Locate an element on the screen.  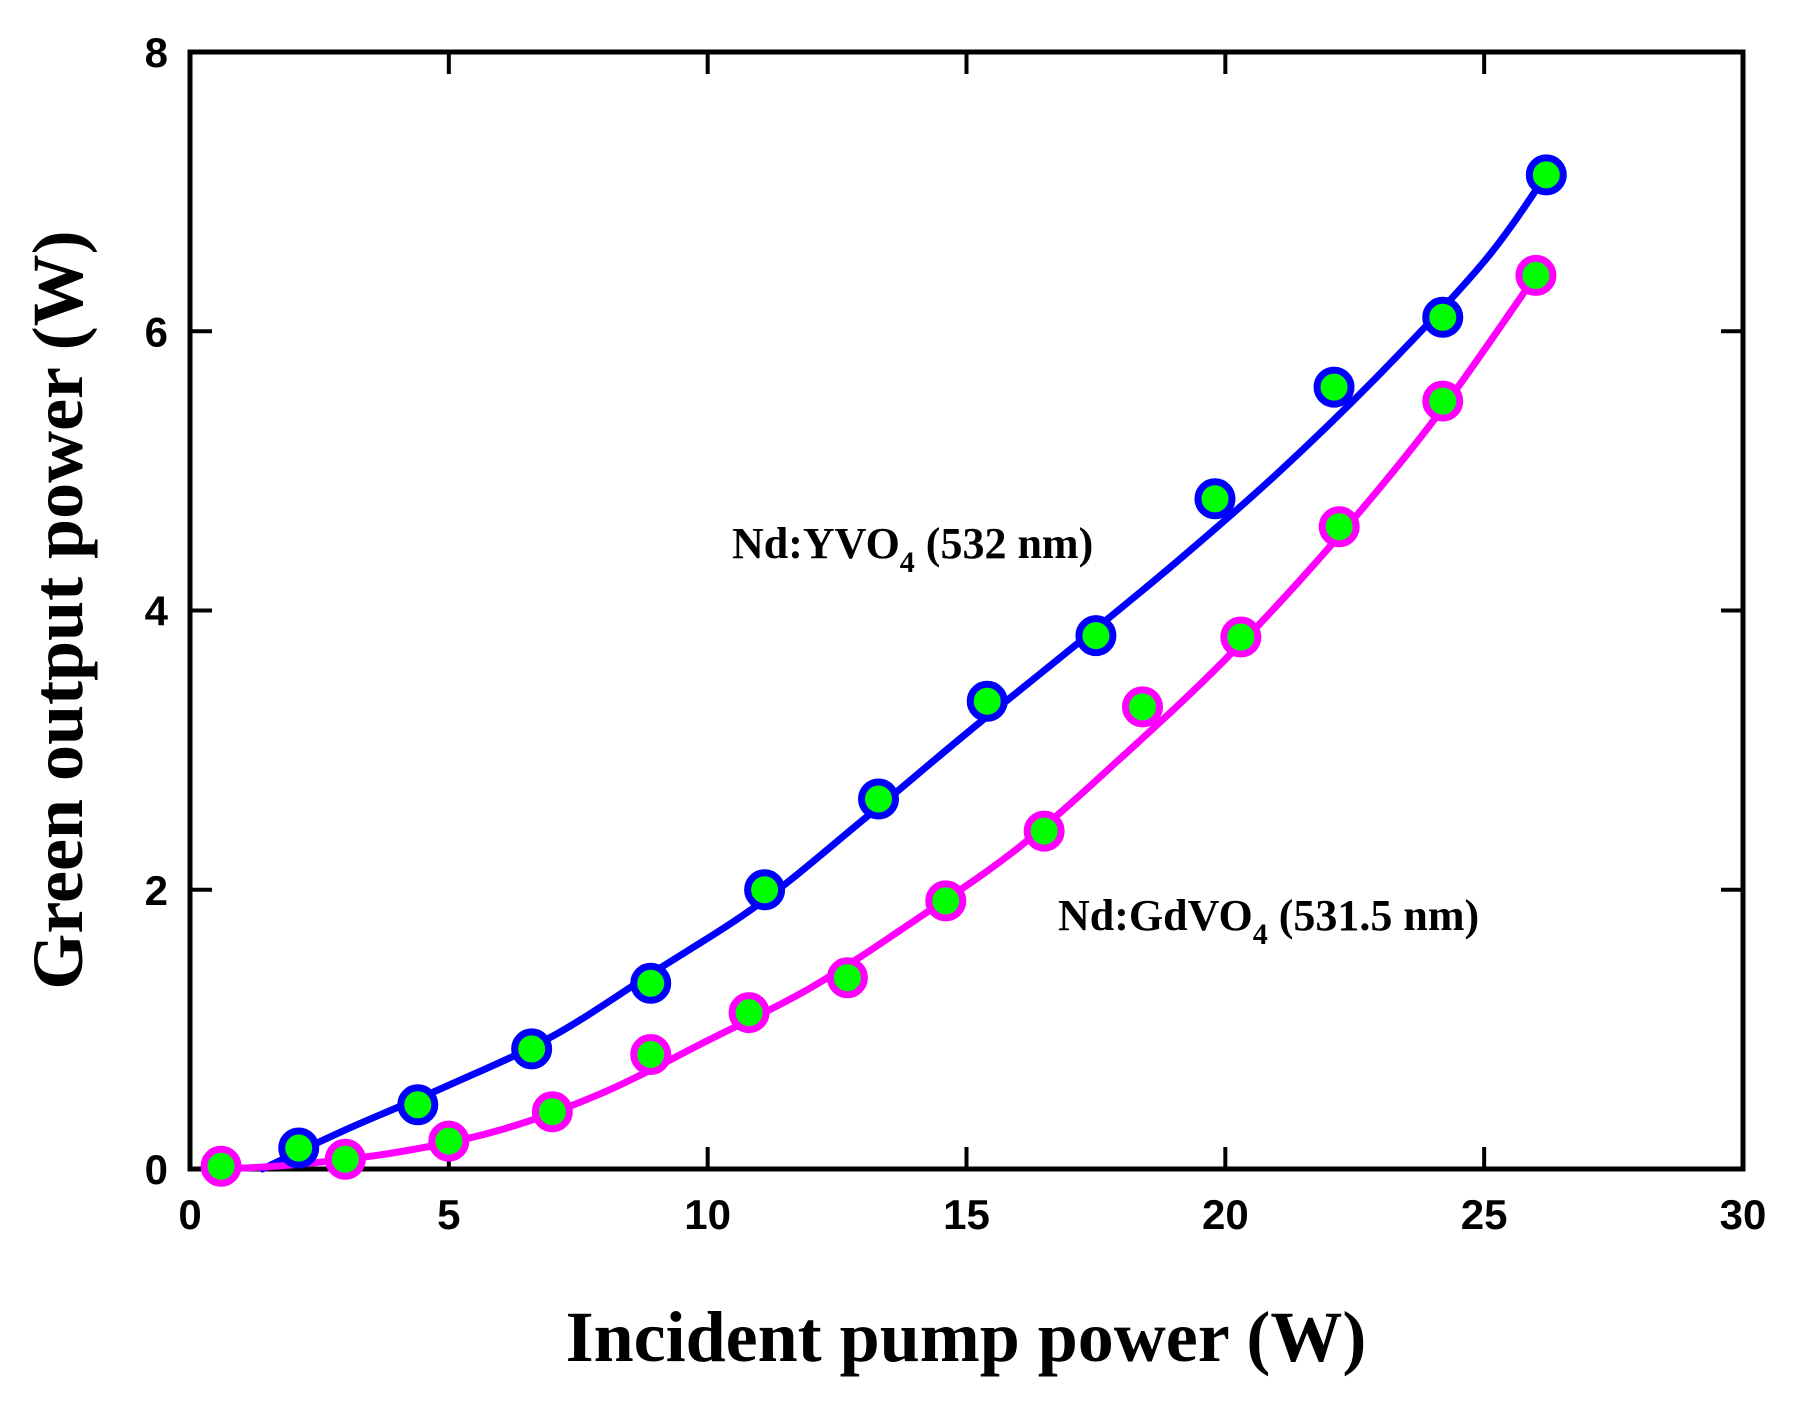
x-tick-label: 0 is located at coordinates (189, 1214).